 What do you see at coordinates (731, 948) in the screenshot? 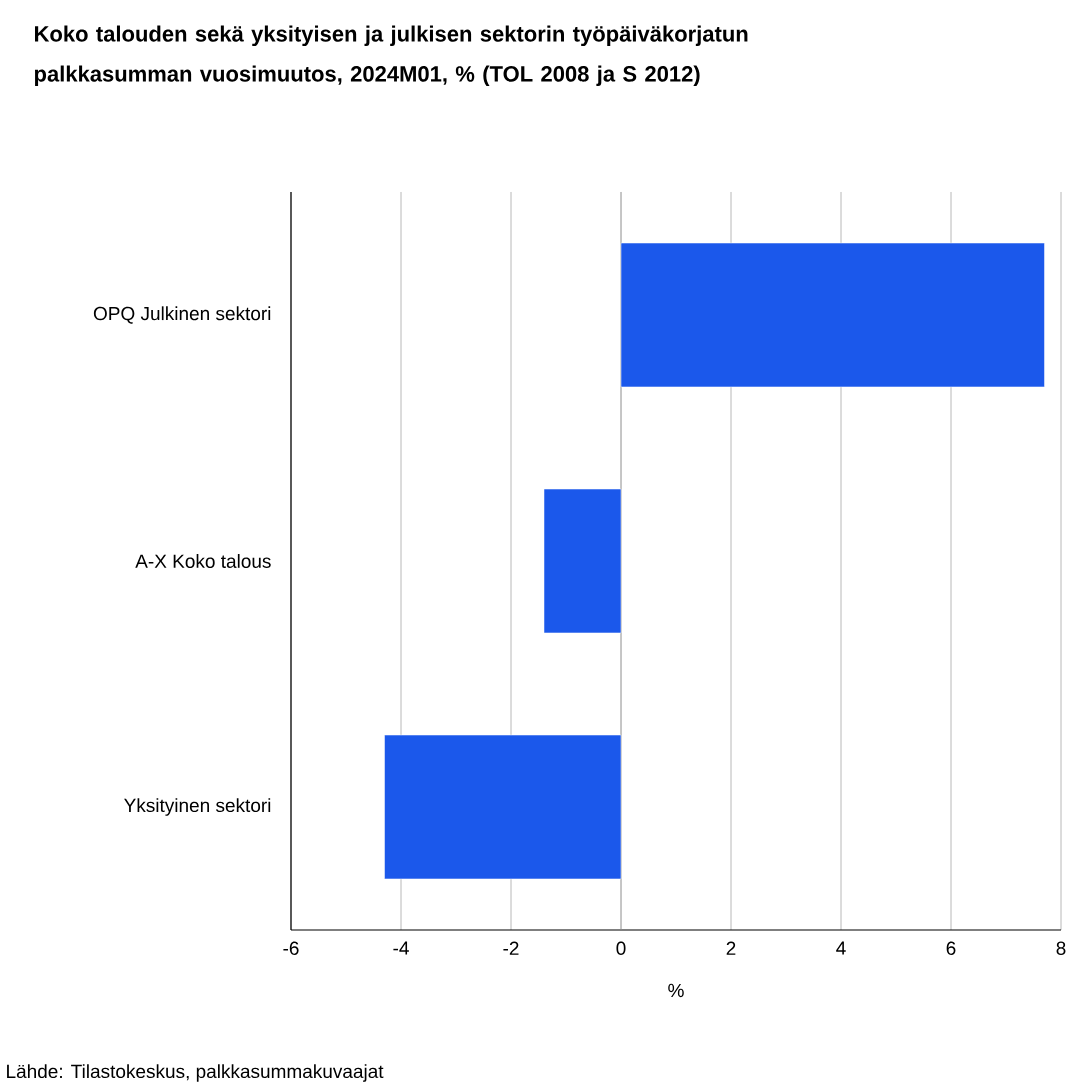
I see `x-tick-label: 2` at bounding box center [731, 948].